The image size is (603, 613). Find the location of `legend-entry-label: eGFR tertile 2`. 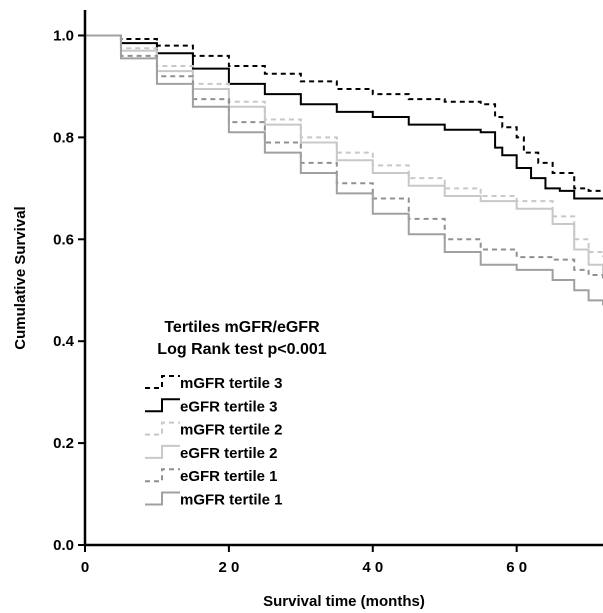

legend-entry-label: eGFR tertile 2 is located at coordinates (229, 453).